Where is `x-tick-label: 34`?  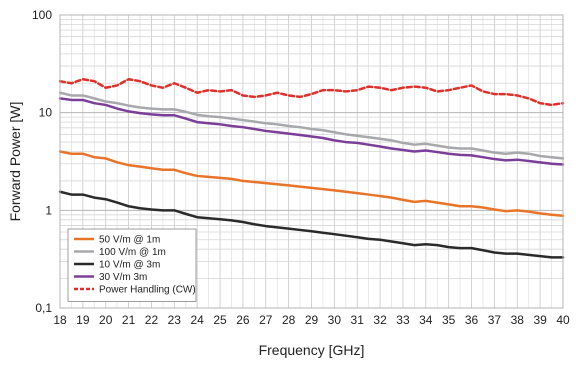
x-tick-label: 34 is located at coordinates (426, 320).